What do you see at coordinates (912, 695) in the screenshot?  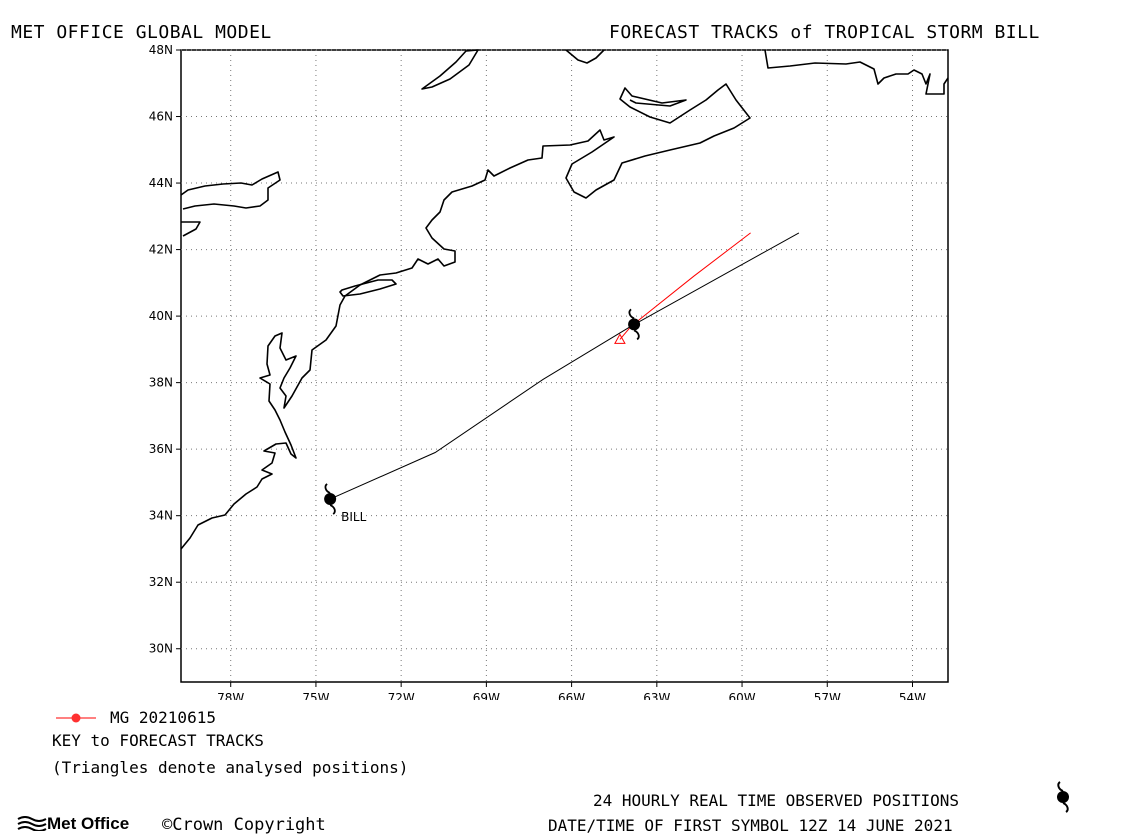 I see `lon-tick-label: 54W` at bounding box center [912, 695].